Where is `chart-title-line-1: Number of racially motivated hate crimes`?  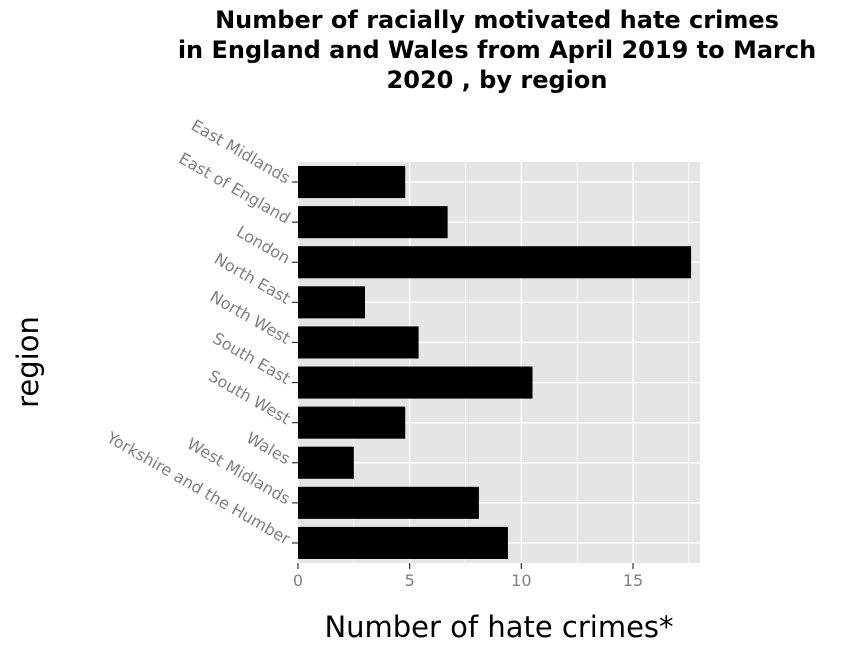 chart-title-line-1: Number of racially motivated hate crimes is located at coordinates (497, 20).